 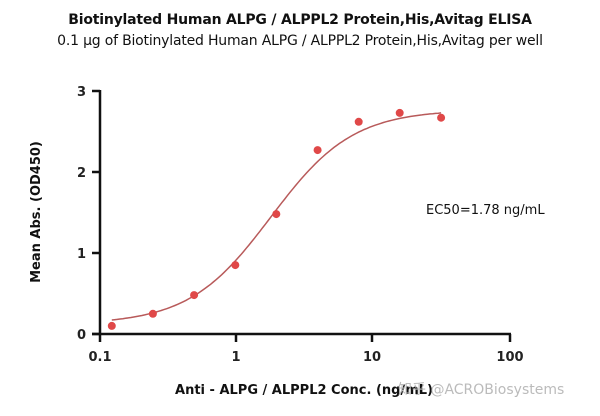 I want to click on y-tick-label: 0, so click(x=81, y=335).